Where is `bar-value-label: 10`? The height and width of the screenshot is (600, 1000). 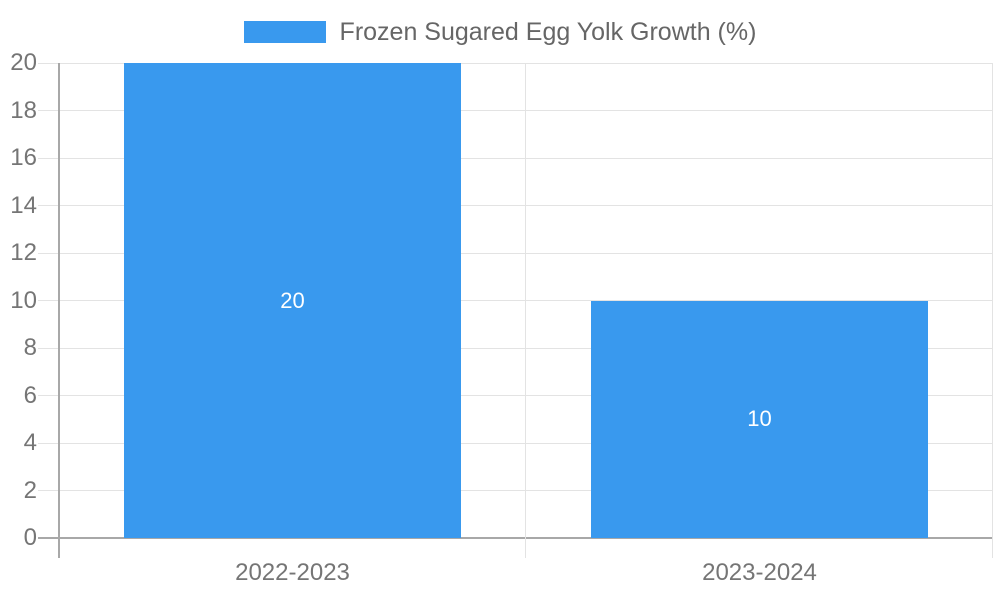 bar-value-label: 10 is located at coordinates (759, 419).